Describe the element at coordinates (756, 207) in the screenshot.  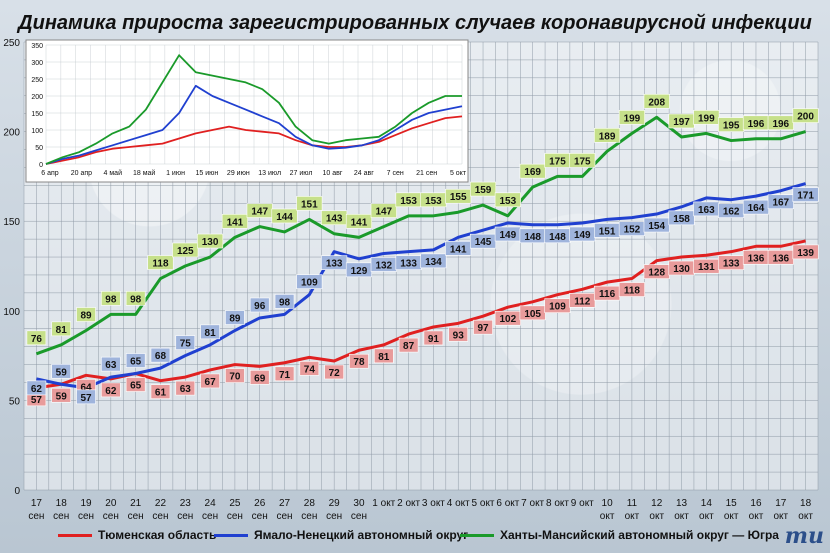
I see `data-label-1: 164` at that location.